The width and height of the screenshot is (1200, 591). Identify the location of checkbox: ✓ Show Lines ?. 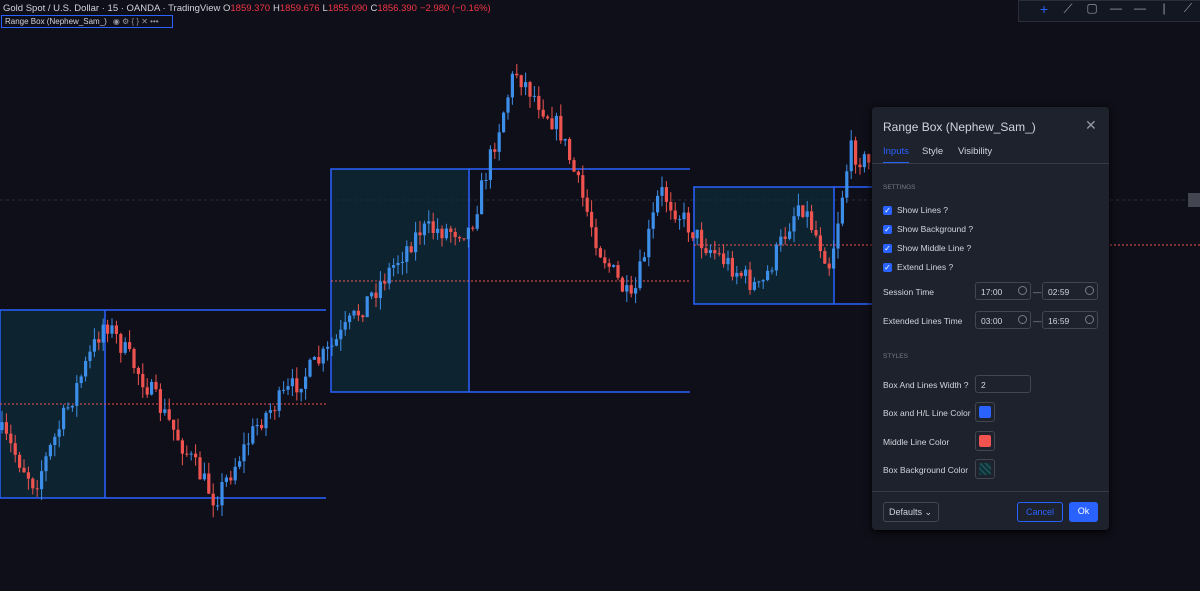
(916, 210).